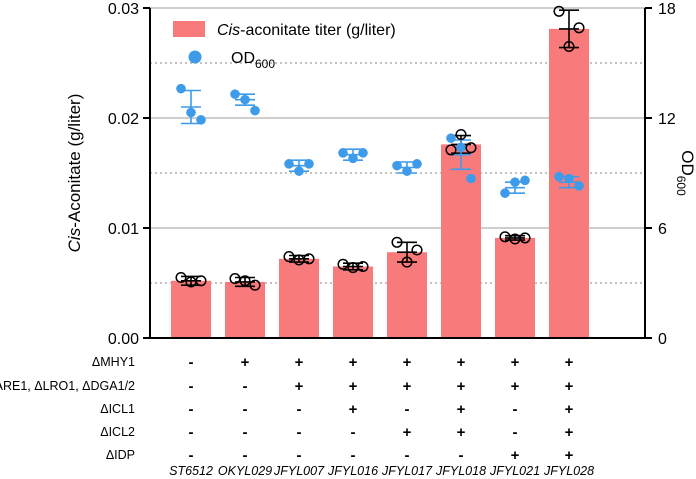 The width and height of the screenshot is (696, 479). What do you see at coordinates (74, 239) in the screenshot?
I see `left-axis-label-italic: Cis` at bounding box center [74, 239].